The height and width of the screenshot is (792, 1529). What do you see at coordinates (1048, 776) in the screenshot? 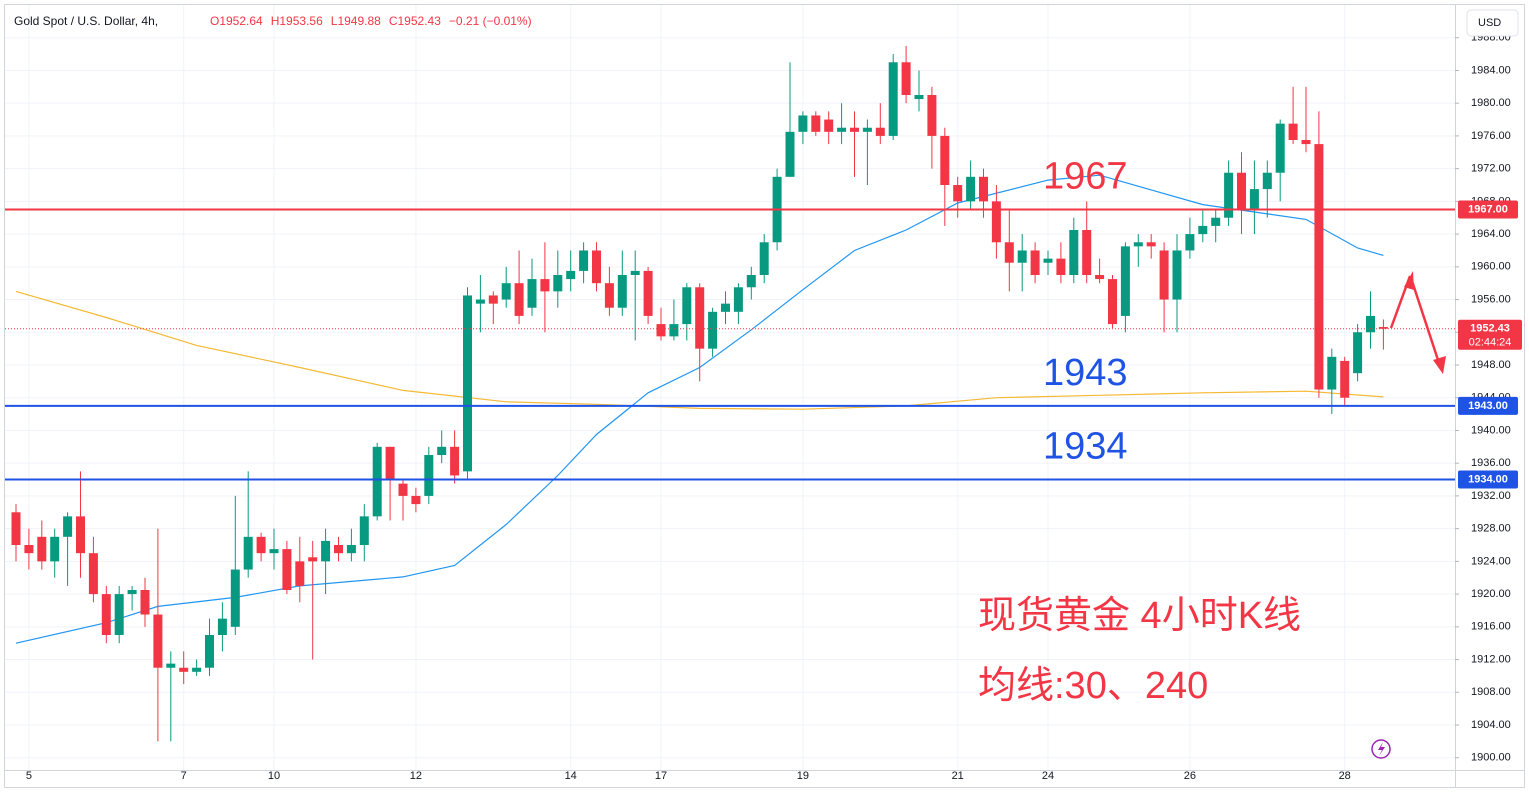
I see `x-tick-label: 24` at bounding box center [1048, 776].